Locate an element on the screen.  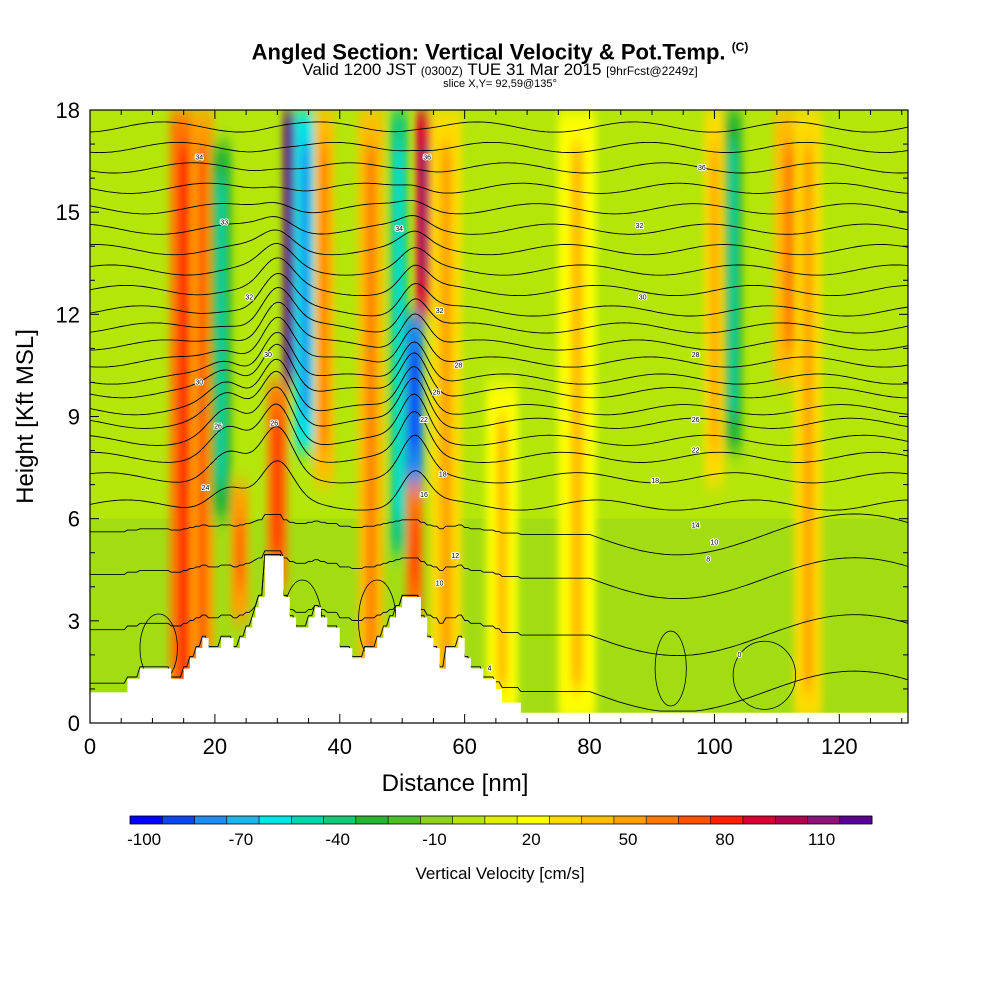
y-tick-label: 6 is located at coordinates (74, 519).